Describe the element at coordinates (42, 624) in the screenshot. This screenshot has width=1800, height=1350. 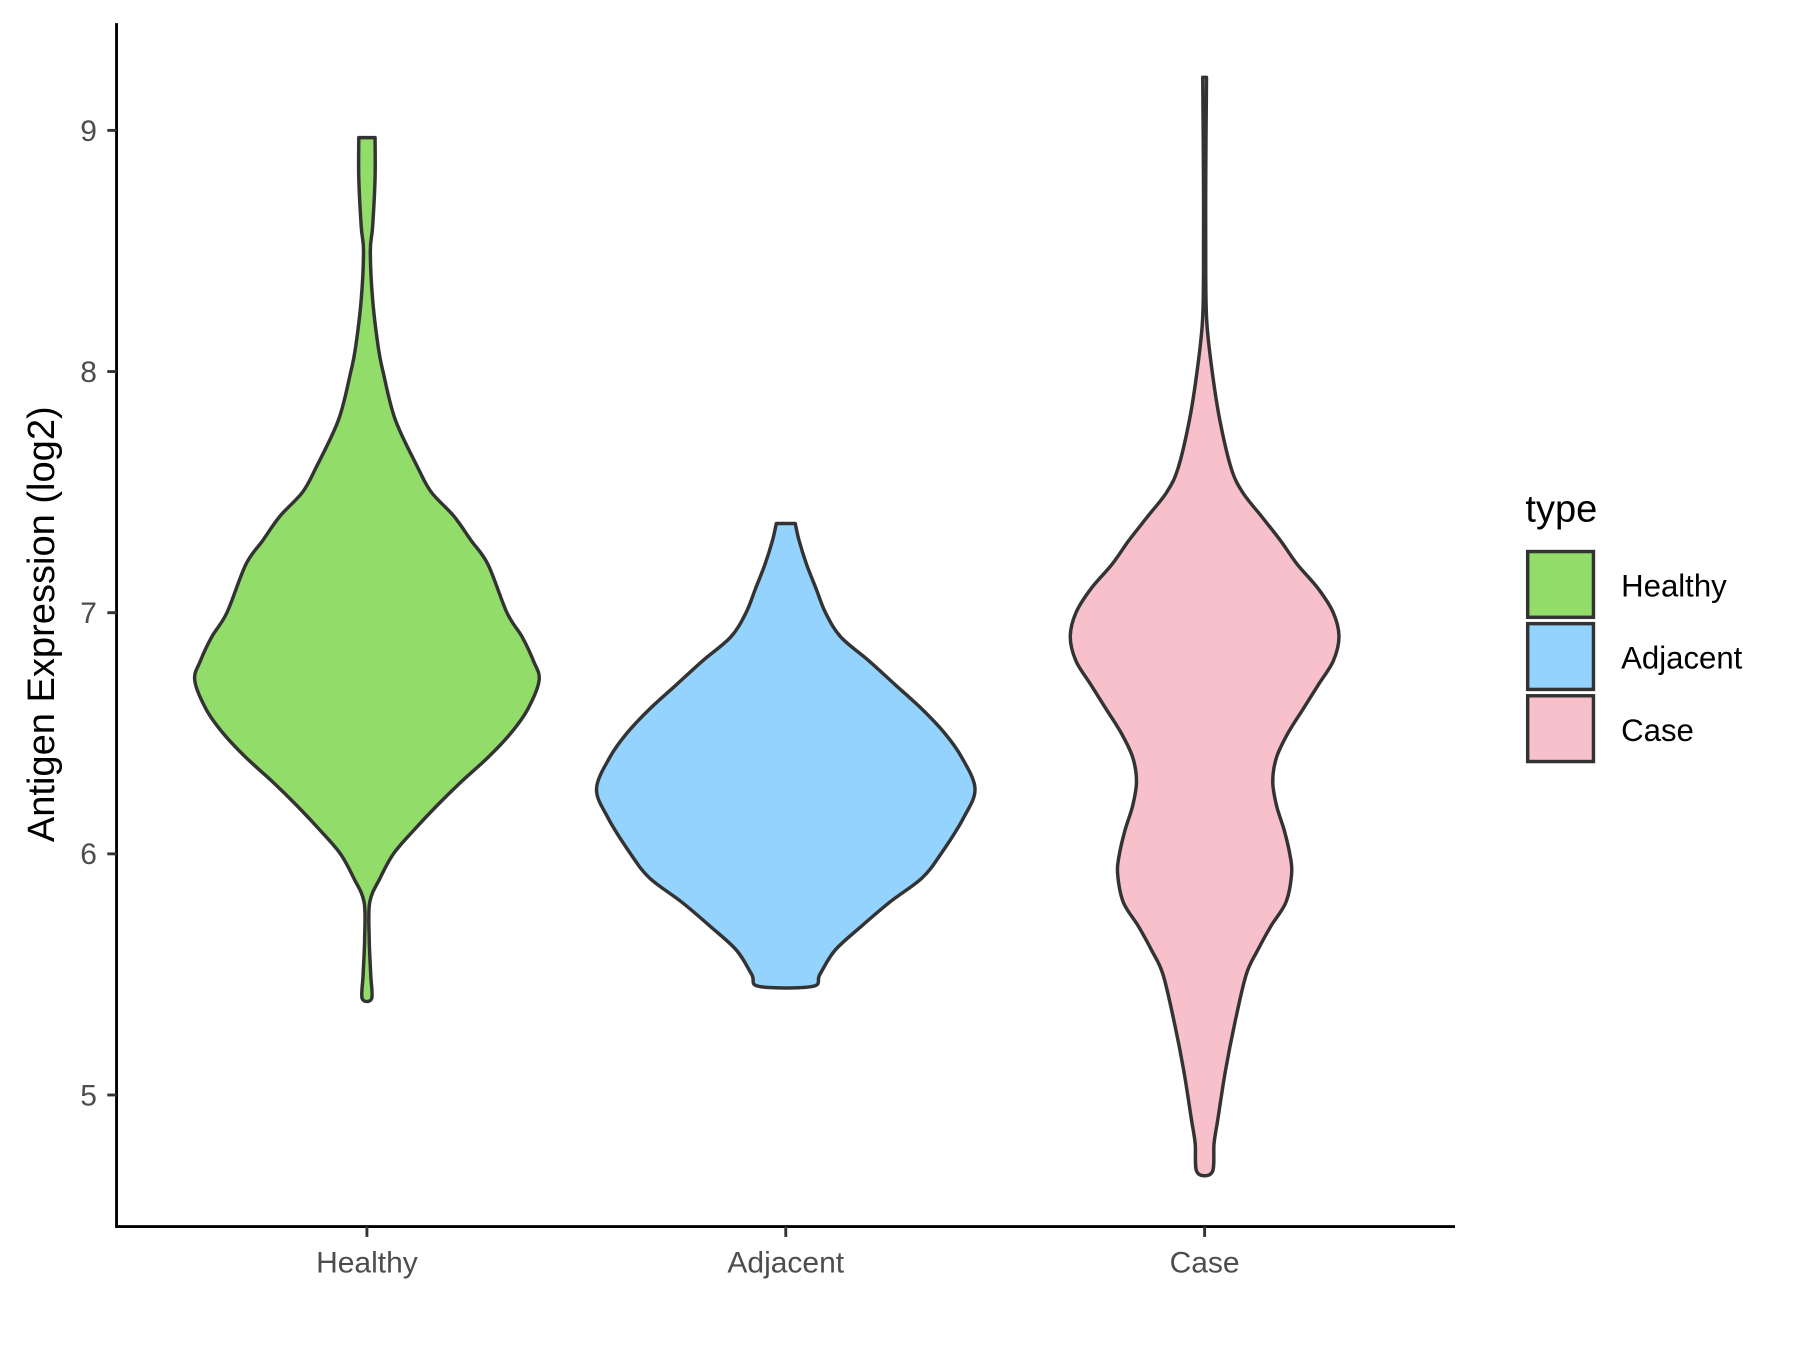
I see `y-axis-title: Antigen Expression (log2)` at that location.